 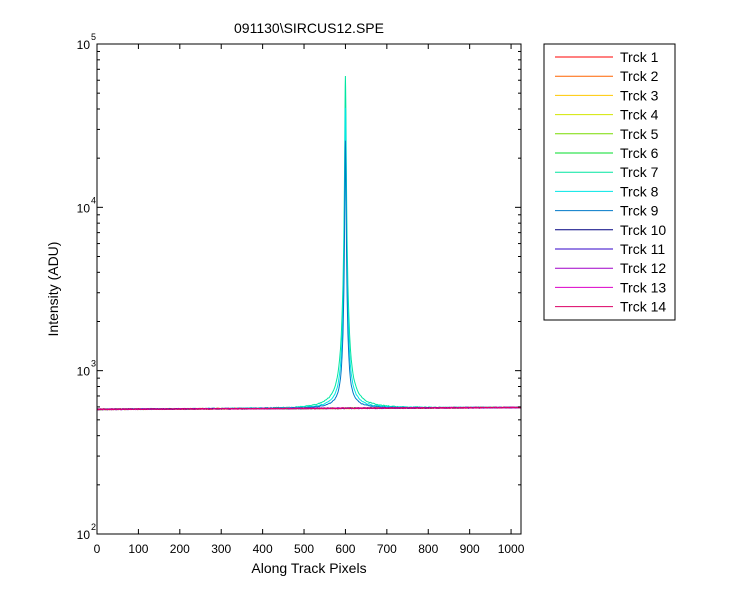 I want to click on x-tick-label: 800, so click(x=428, y=549).